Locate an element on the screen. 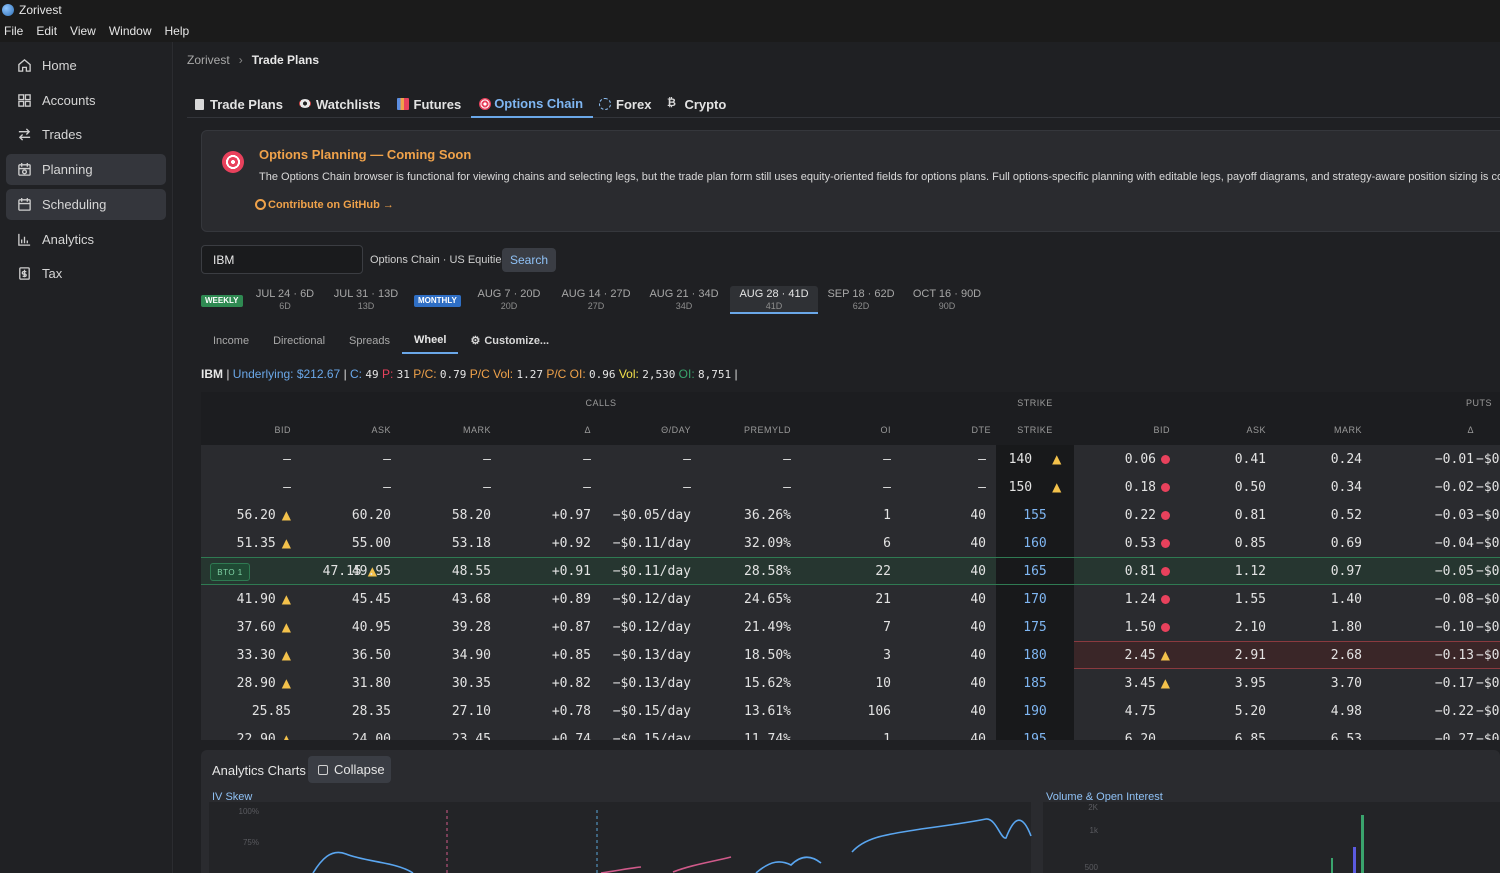 This screenshot has height=873, width=1500. col-delta: Δ is located at coordinates (587, 429).